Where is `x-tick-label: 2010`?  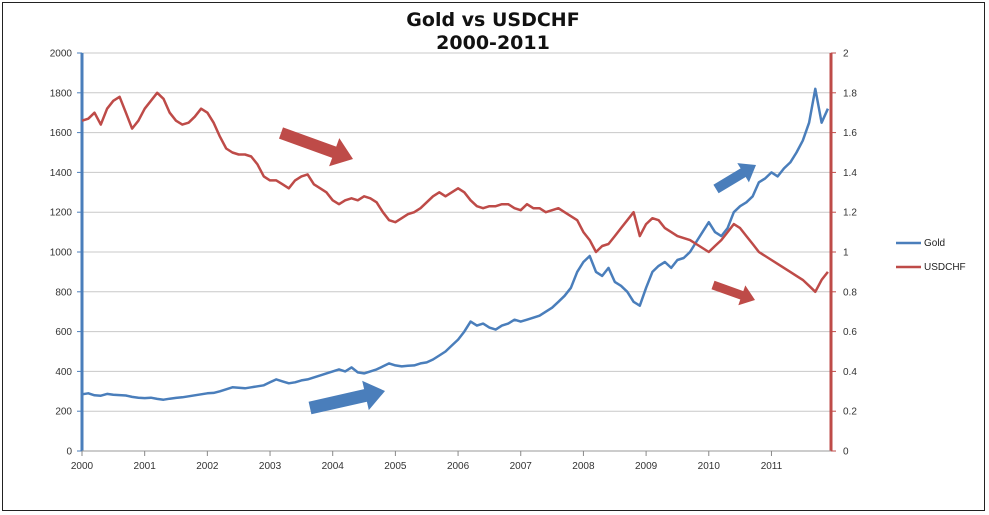 x-tick-label: 2010 is located at coordinates (709, 466).